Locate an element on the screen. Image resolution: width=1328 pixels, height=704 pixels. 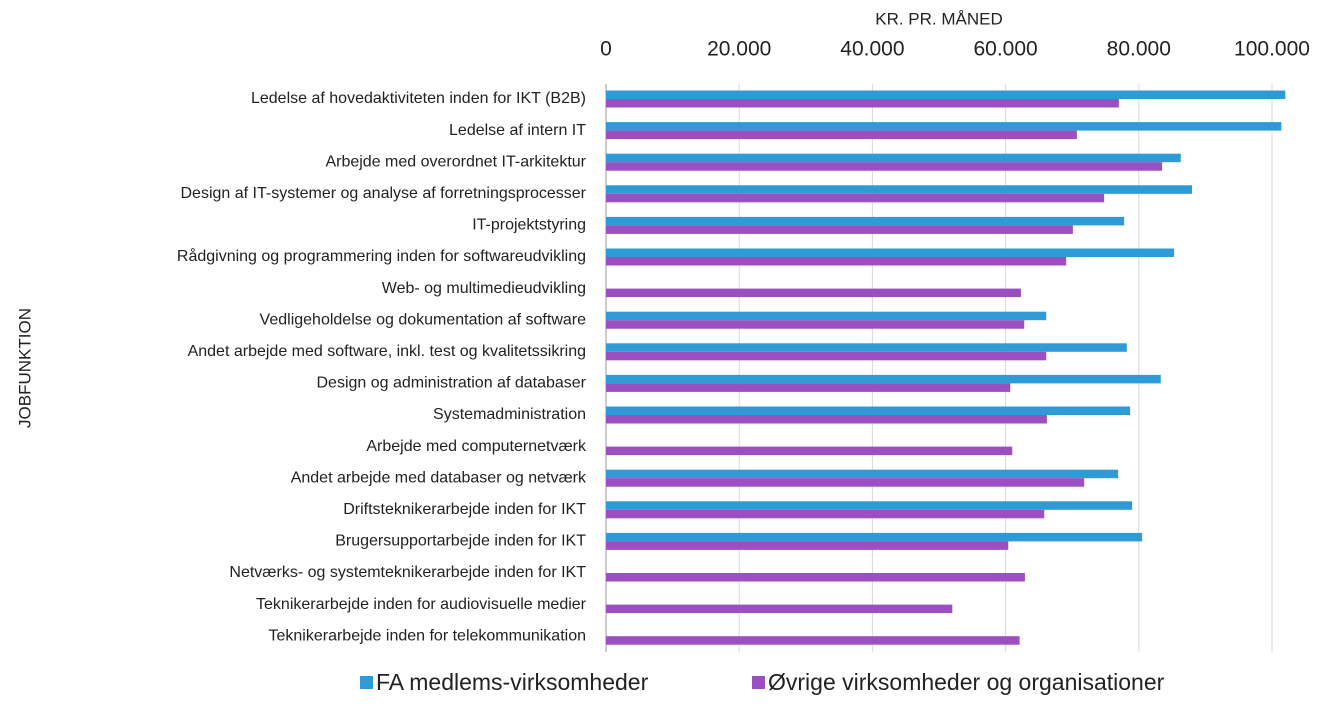
y-tick-label: Ledelse af intern IT is located at coordinates (517, 130).